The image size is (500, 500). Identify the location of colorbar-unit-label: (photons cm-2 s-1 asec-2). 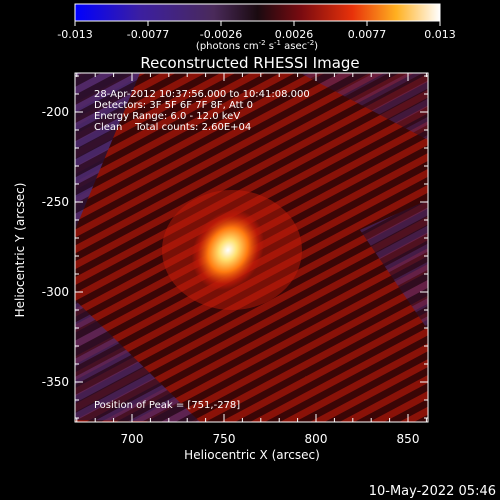
(257, 45).